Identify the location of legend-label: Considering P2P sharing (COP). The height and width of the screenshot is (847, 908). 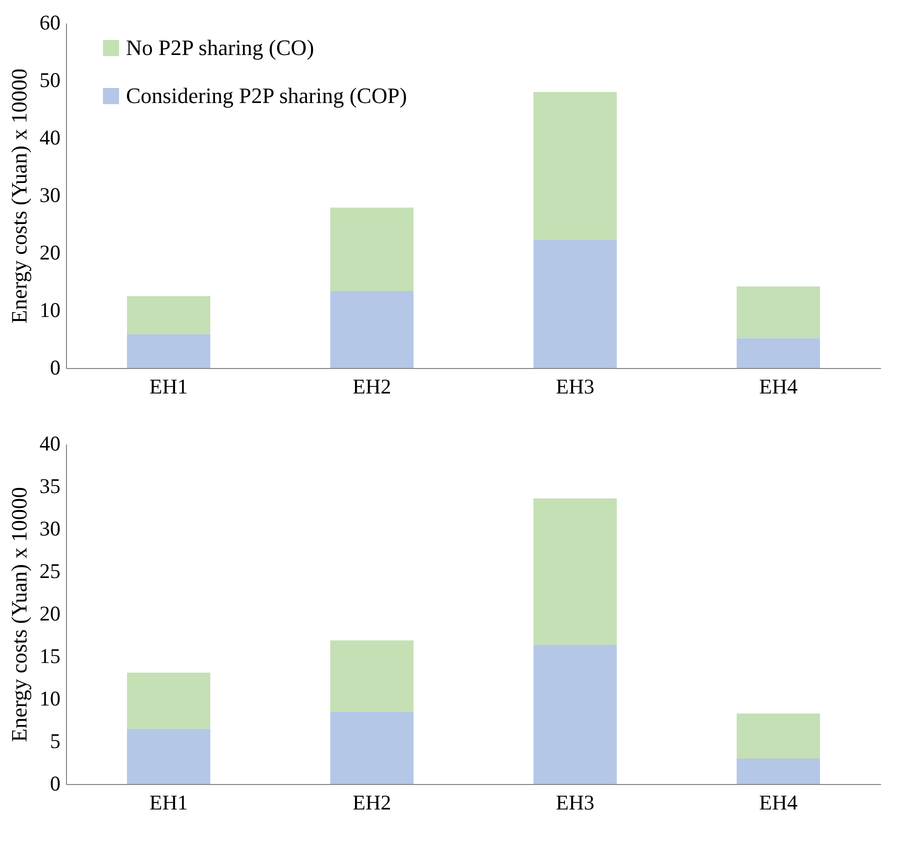
(266, 95).